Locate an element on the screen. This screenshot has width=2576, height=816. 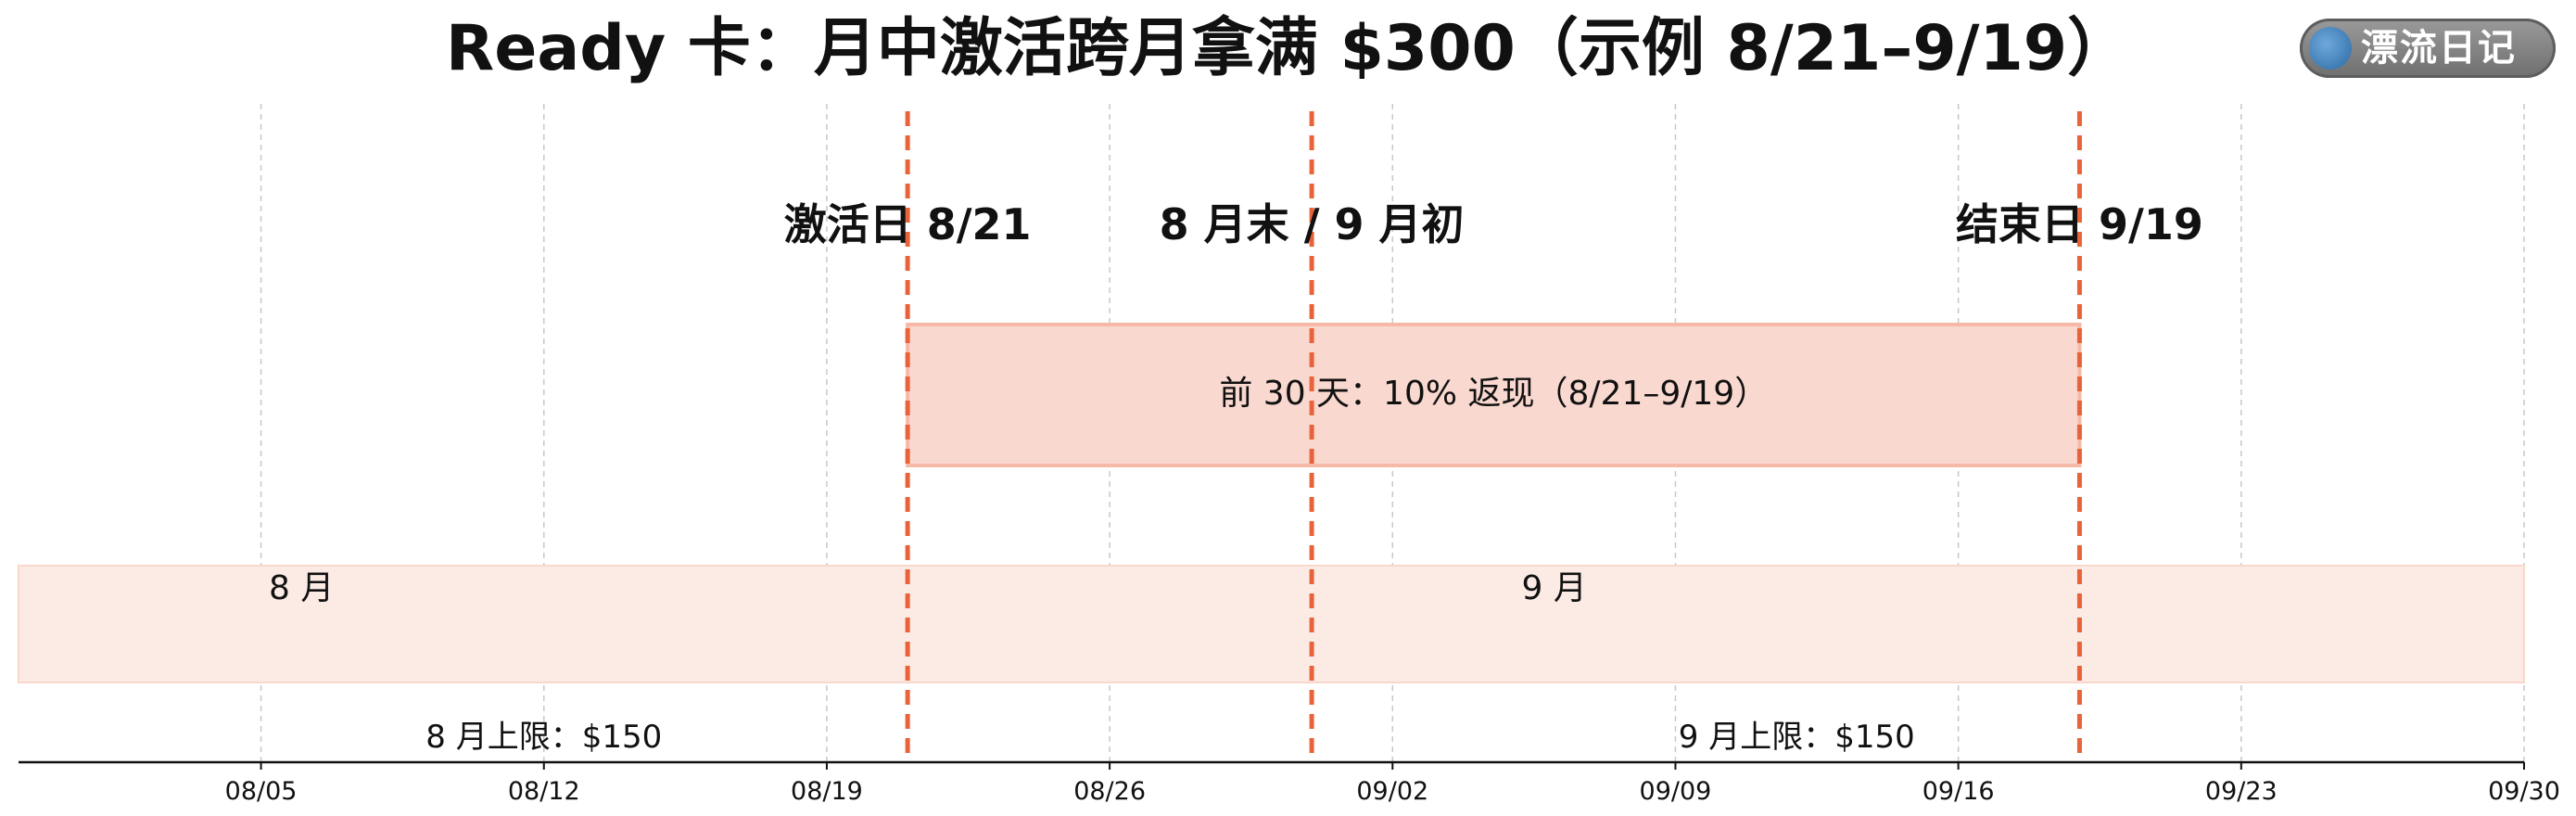
watermark-badge: 漂流日记 is located at coordinates (2428, 48).